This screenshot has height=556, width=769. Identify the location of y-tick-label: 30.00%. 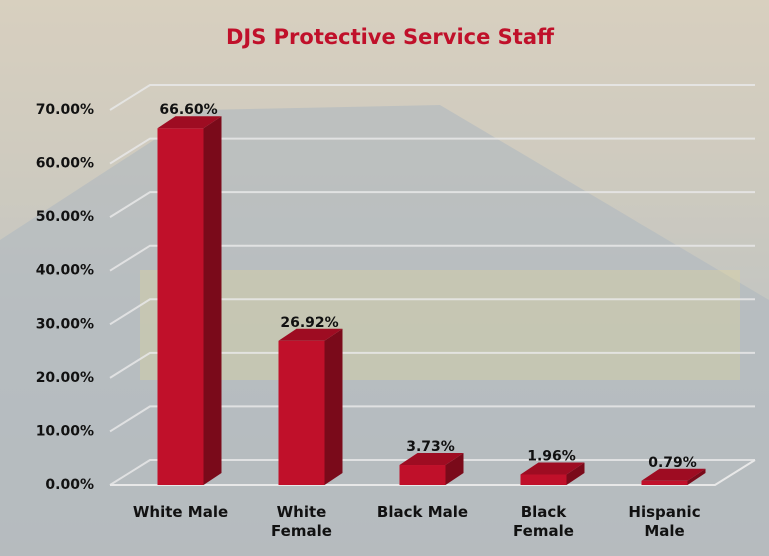
(65, 324).